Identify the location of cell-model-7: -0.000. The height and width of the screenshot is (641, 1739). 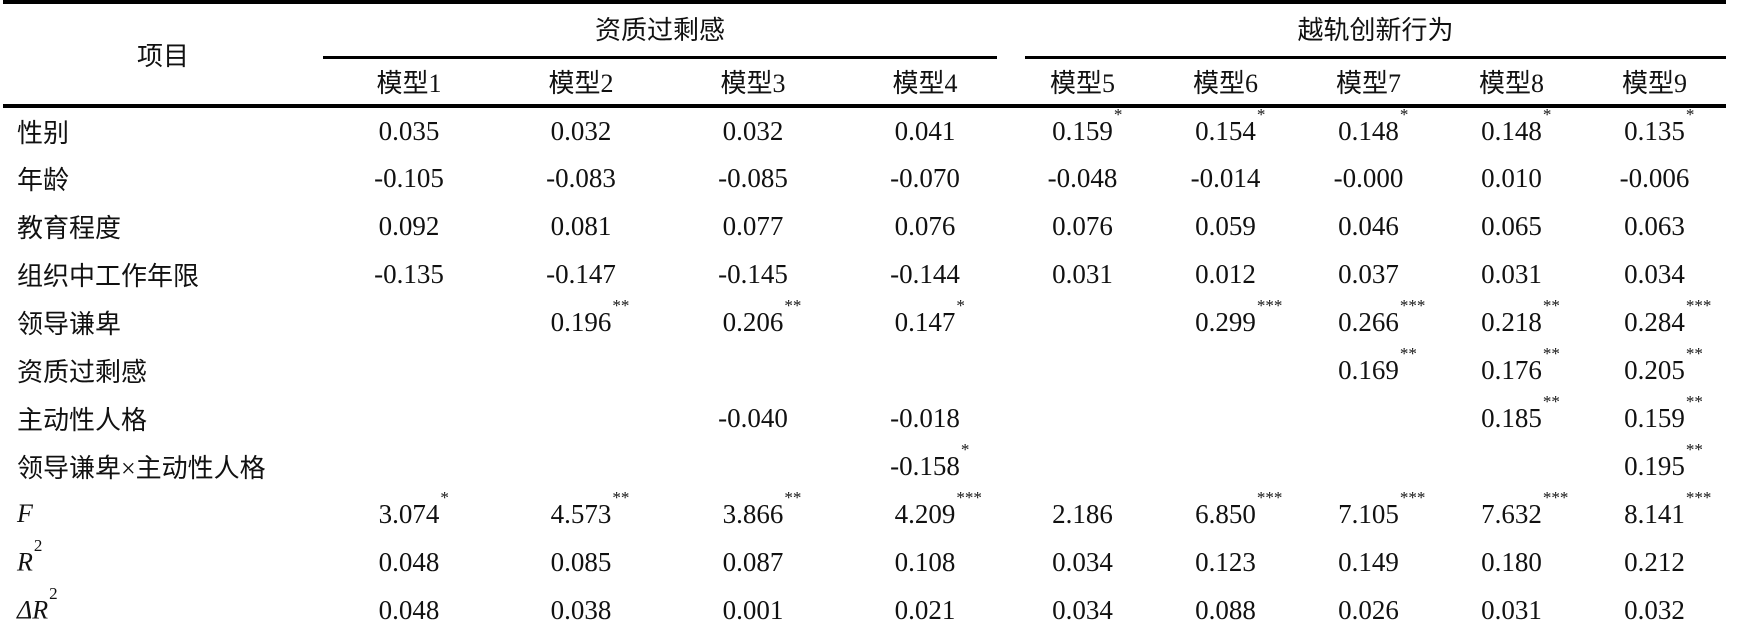
(1368, 177).